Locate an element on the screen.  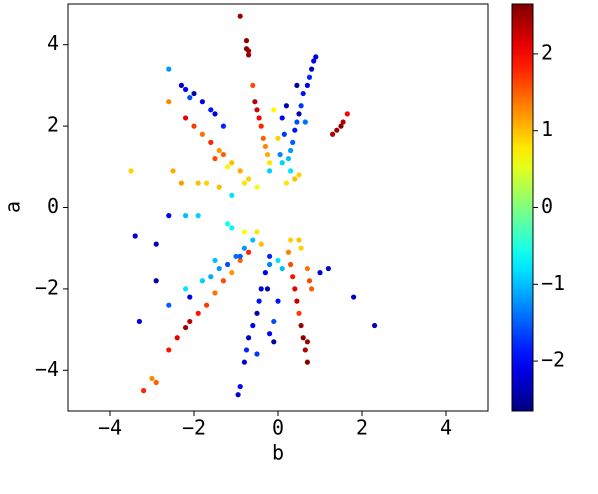
y-tick-label: 0 is located at coordinates (53, 206).